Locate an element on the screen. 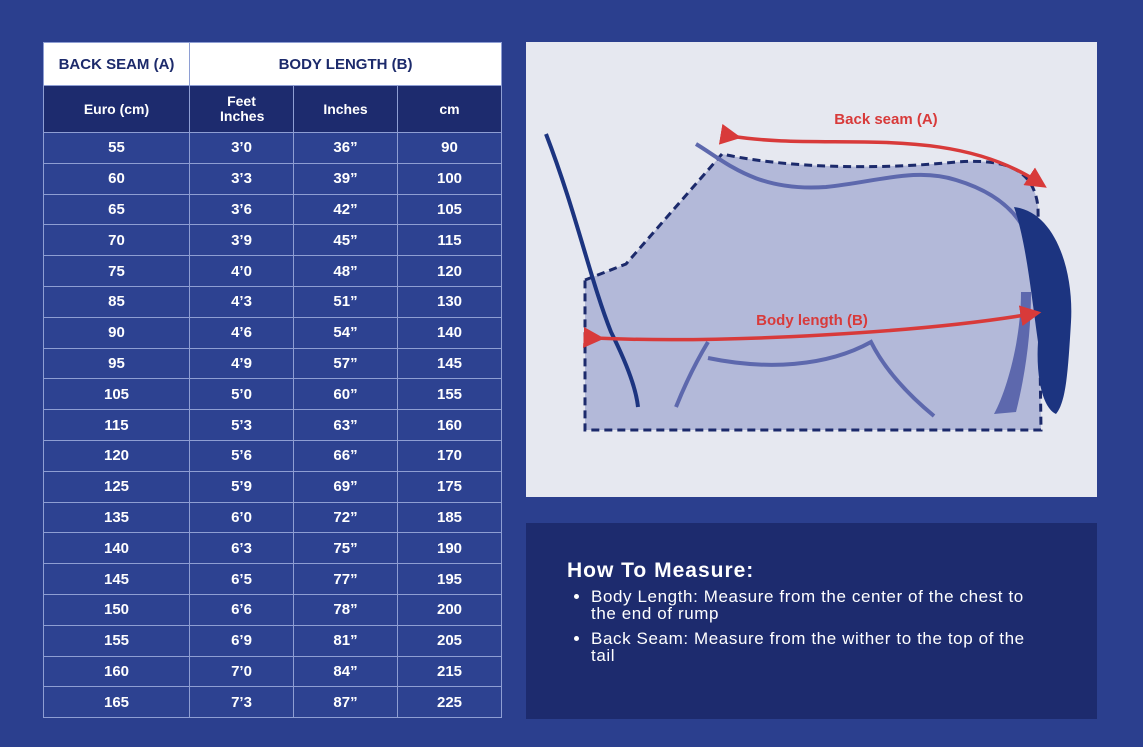 This screenshot has height=747, width=1143. col-header: Feet Inches is located at coordinates (241, 109).